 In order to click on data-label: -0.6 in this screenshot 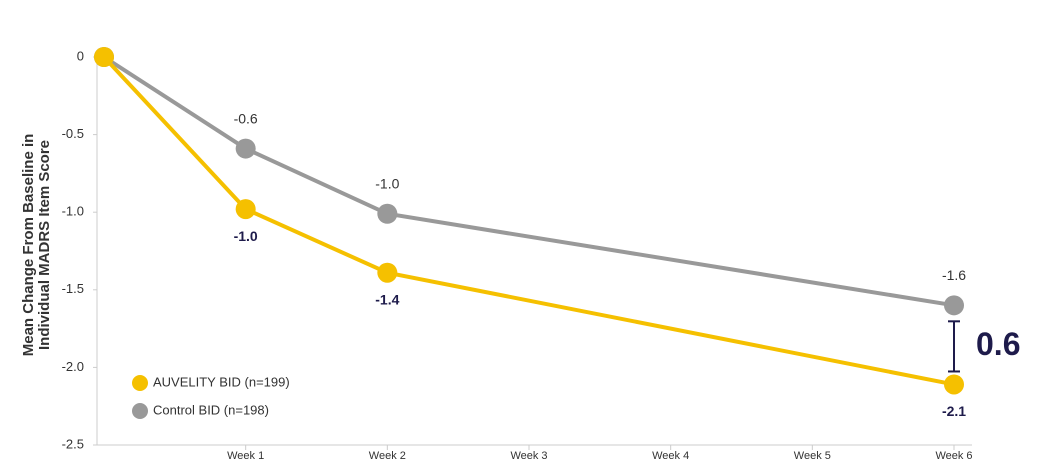, I will do `click(246, 118)`.